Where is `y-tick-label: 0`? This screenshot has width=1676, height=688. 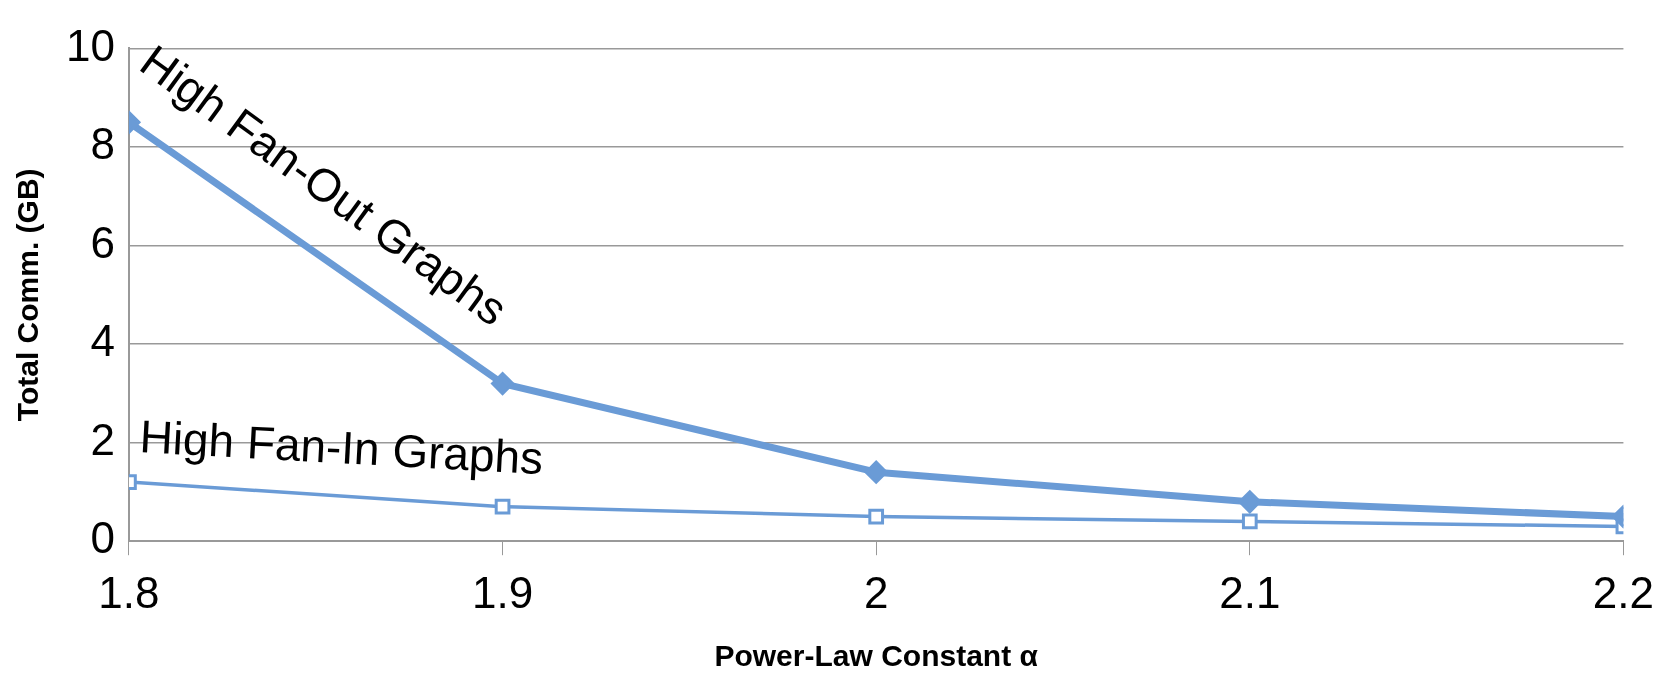
y-tick-label: 0 is located at coordinates (102, 538).